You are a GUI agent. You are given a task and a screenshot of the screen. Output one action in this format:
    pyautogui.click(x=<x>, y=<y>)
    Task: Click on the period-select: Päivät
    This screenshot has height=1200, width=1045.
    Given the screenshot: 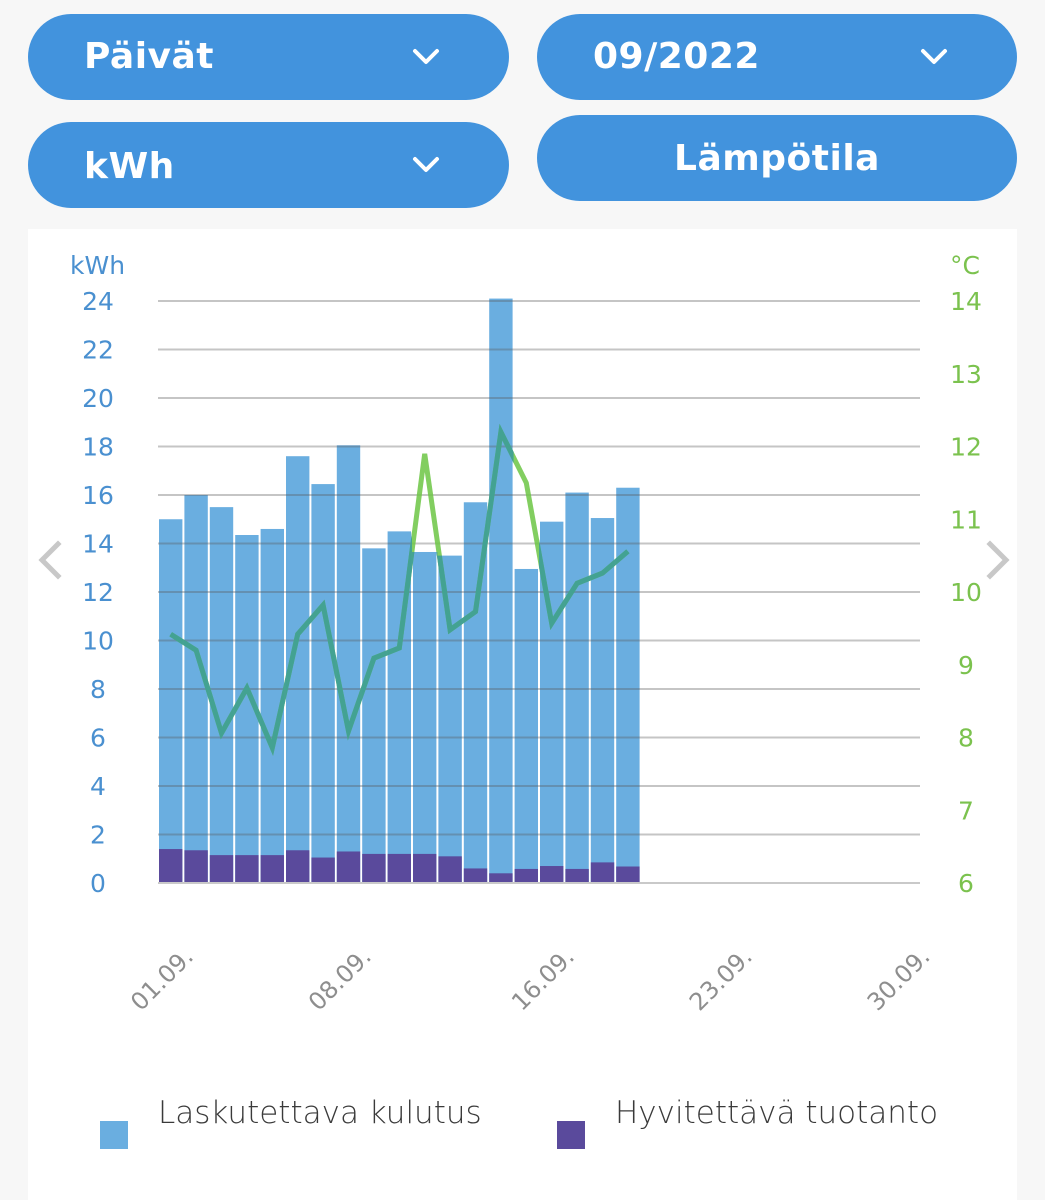 What is the action you would take?
    pyautogui.click(x=268, y=57)
    